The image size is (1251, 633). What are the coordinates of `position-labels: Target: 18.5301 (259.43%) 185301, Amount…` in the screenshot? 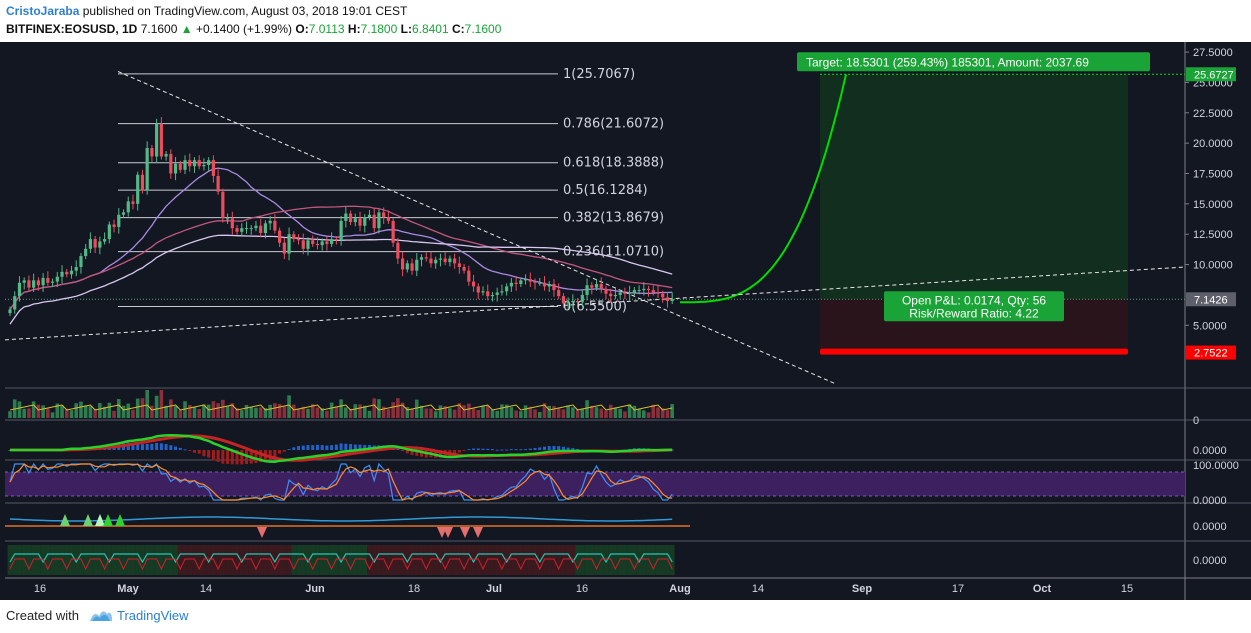 It's located at (973, 203).